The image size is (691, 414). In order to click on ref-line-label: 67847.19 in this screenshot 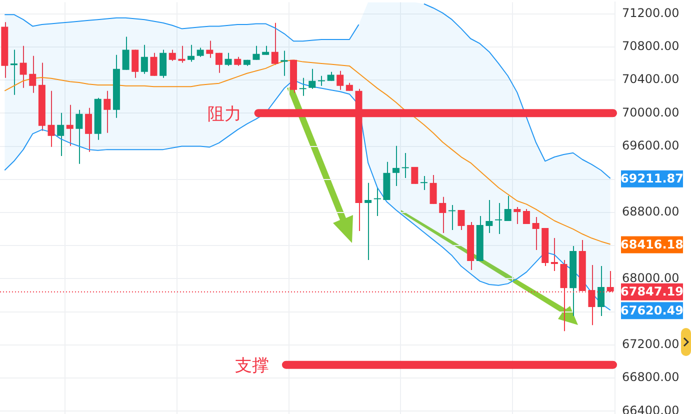, I will do `click(652, 291)`.